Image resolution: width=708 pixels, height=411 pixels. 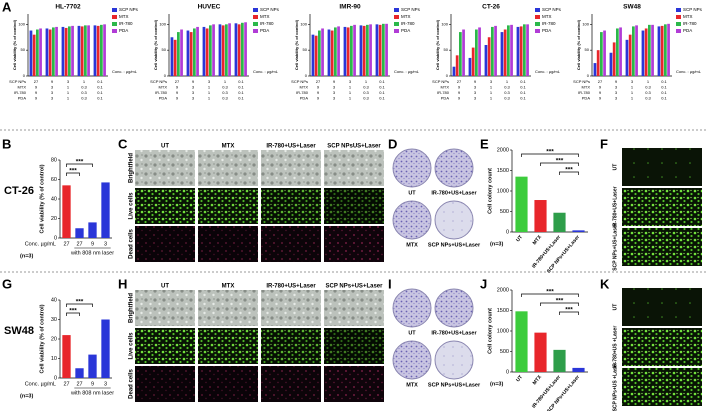 I want to click on plate-label: IR-780+US+Laser, so click(x=454, y=333).